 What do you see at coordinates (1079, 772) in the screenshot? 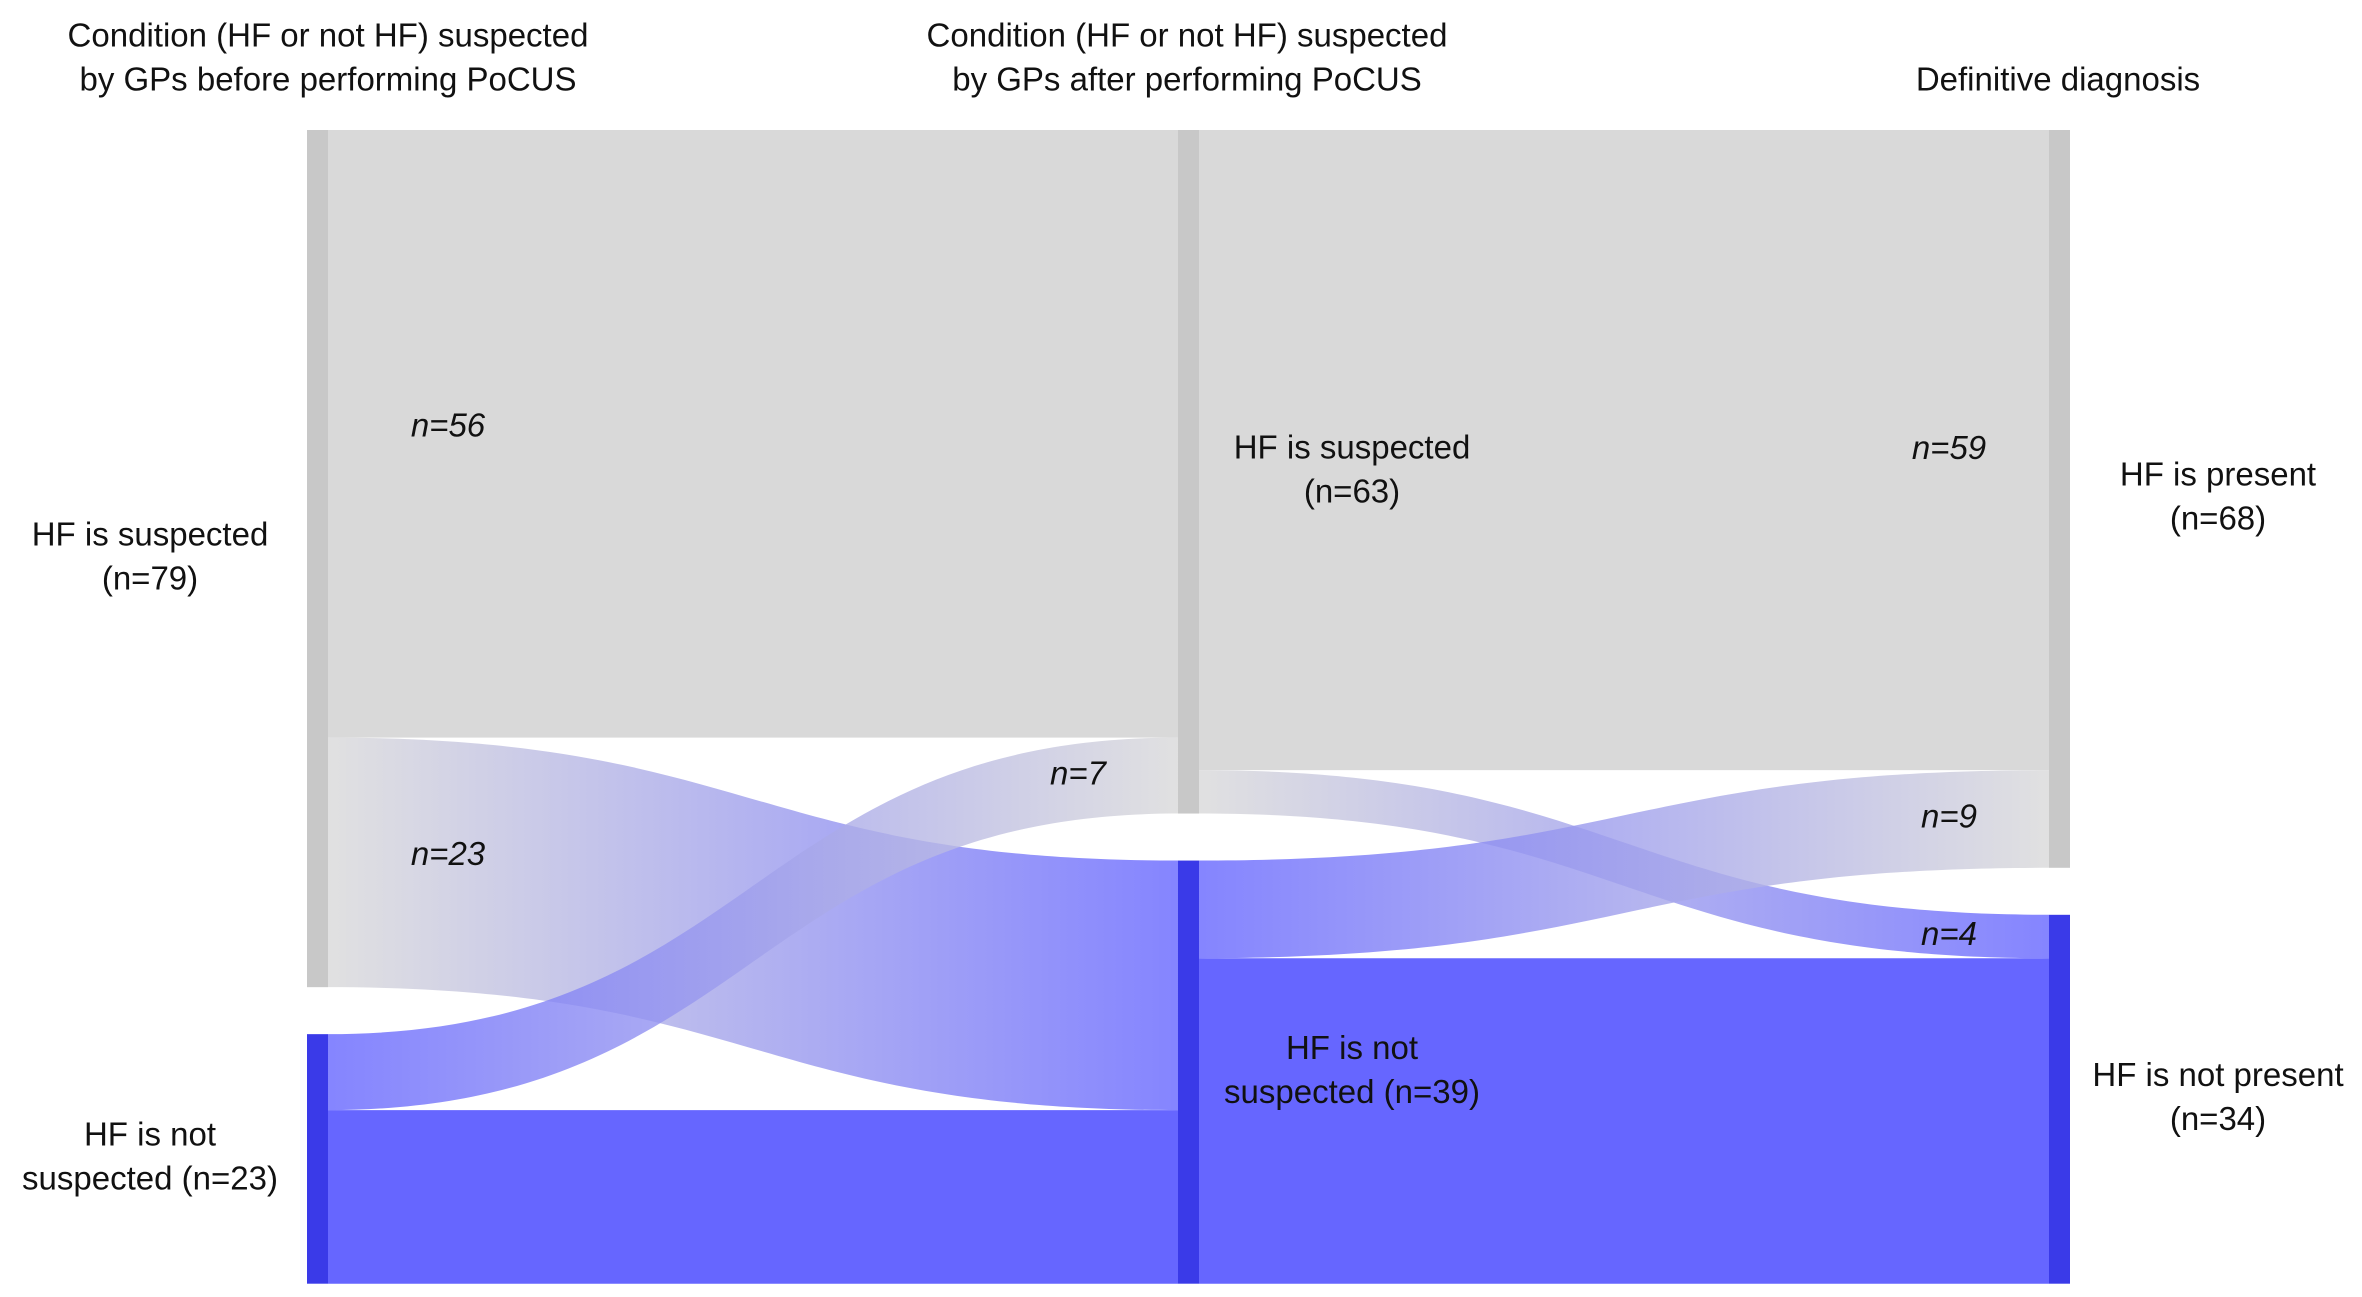
I see `flow-label: n=7` at bounding box center [1079, 772].